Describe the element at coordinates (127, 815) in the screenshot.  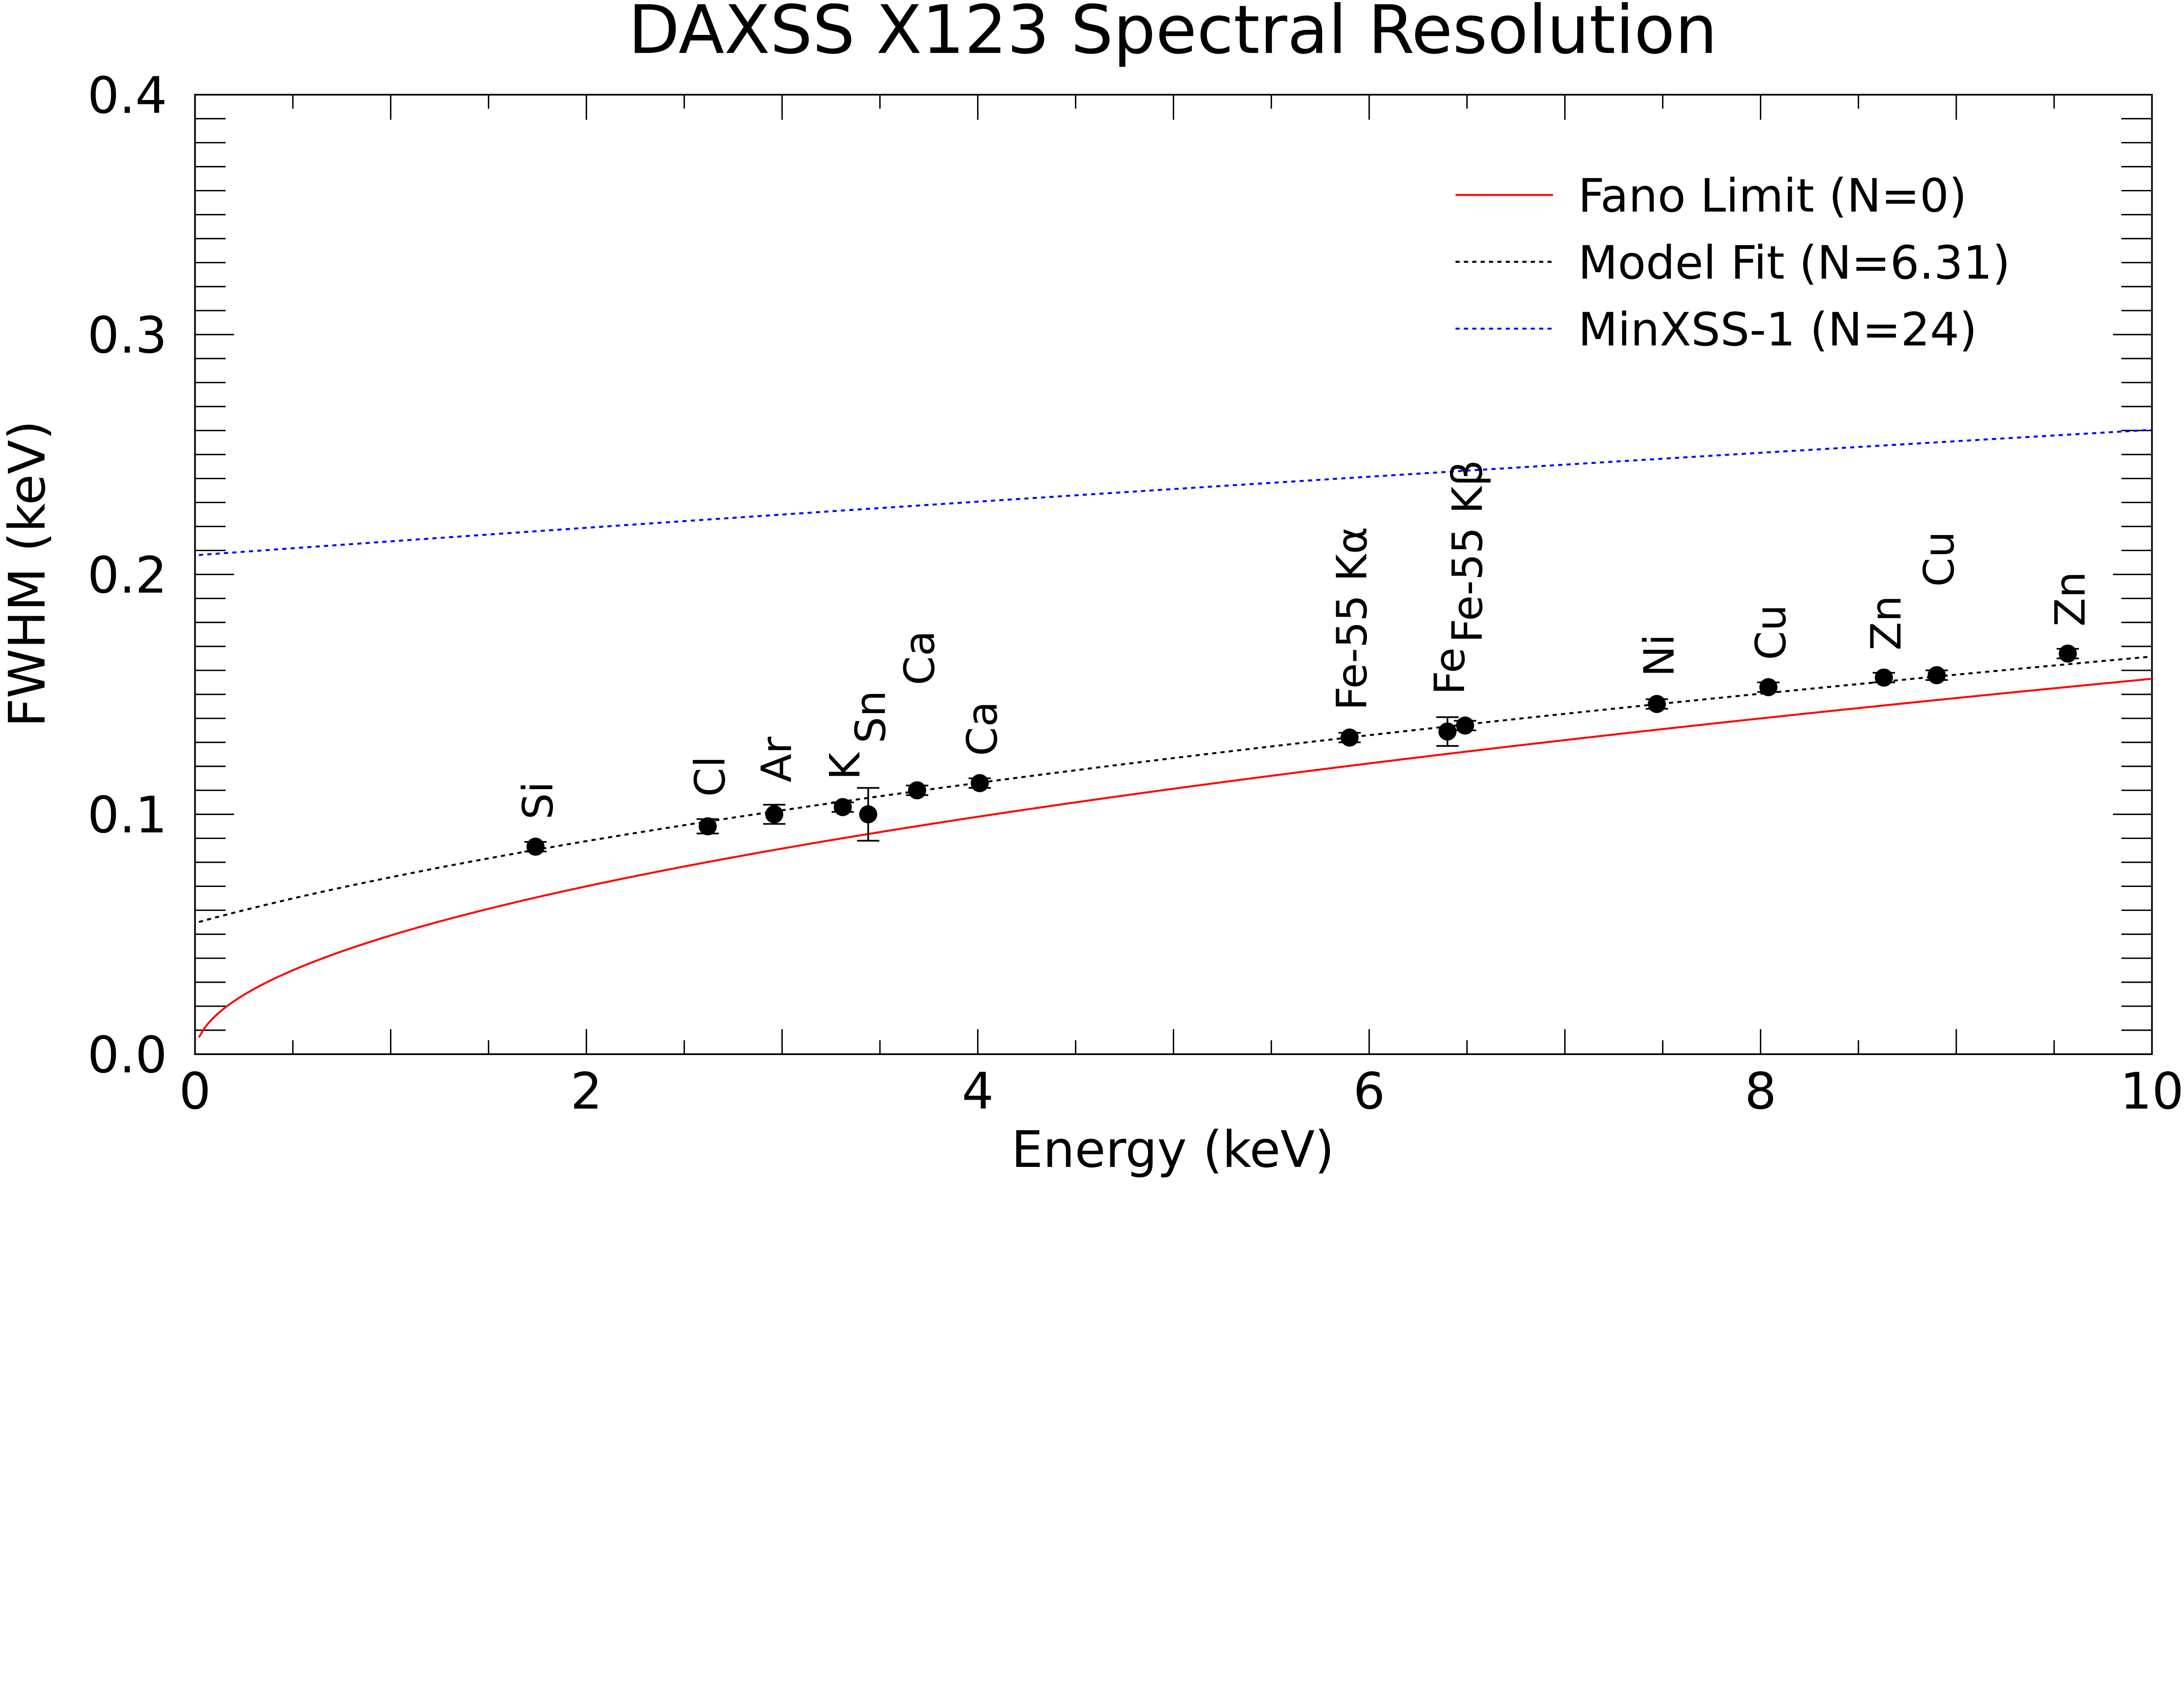
I see `y-tick-label: 0.1` at that location.